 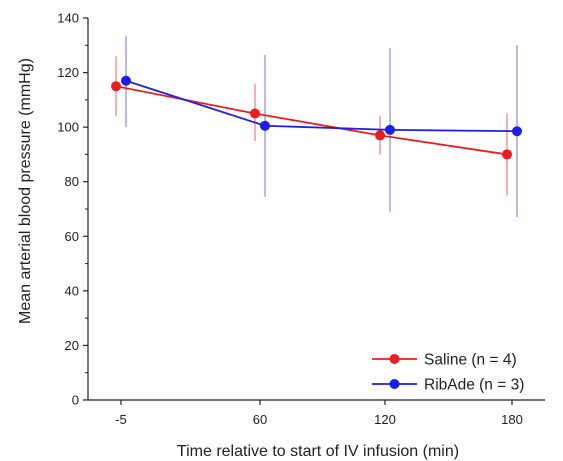 What do you see at coordinates (72, 345) in the screenshot?
I see `y-tick-label: 20` at bounding box center [72, 345].